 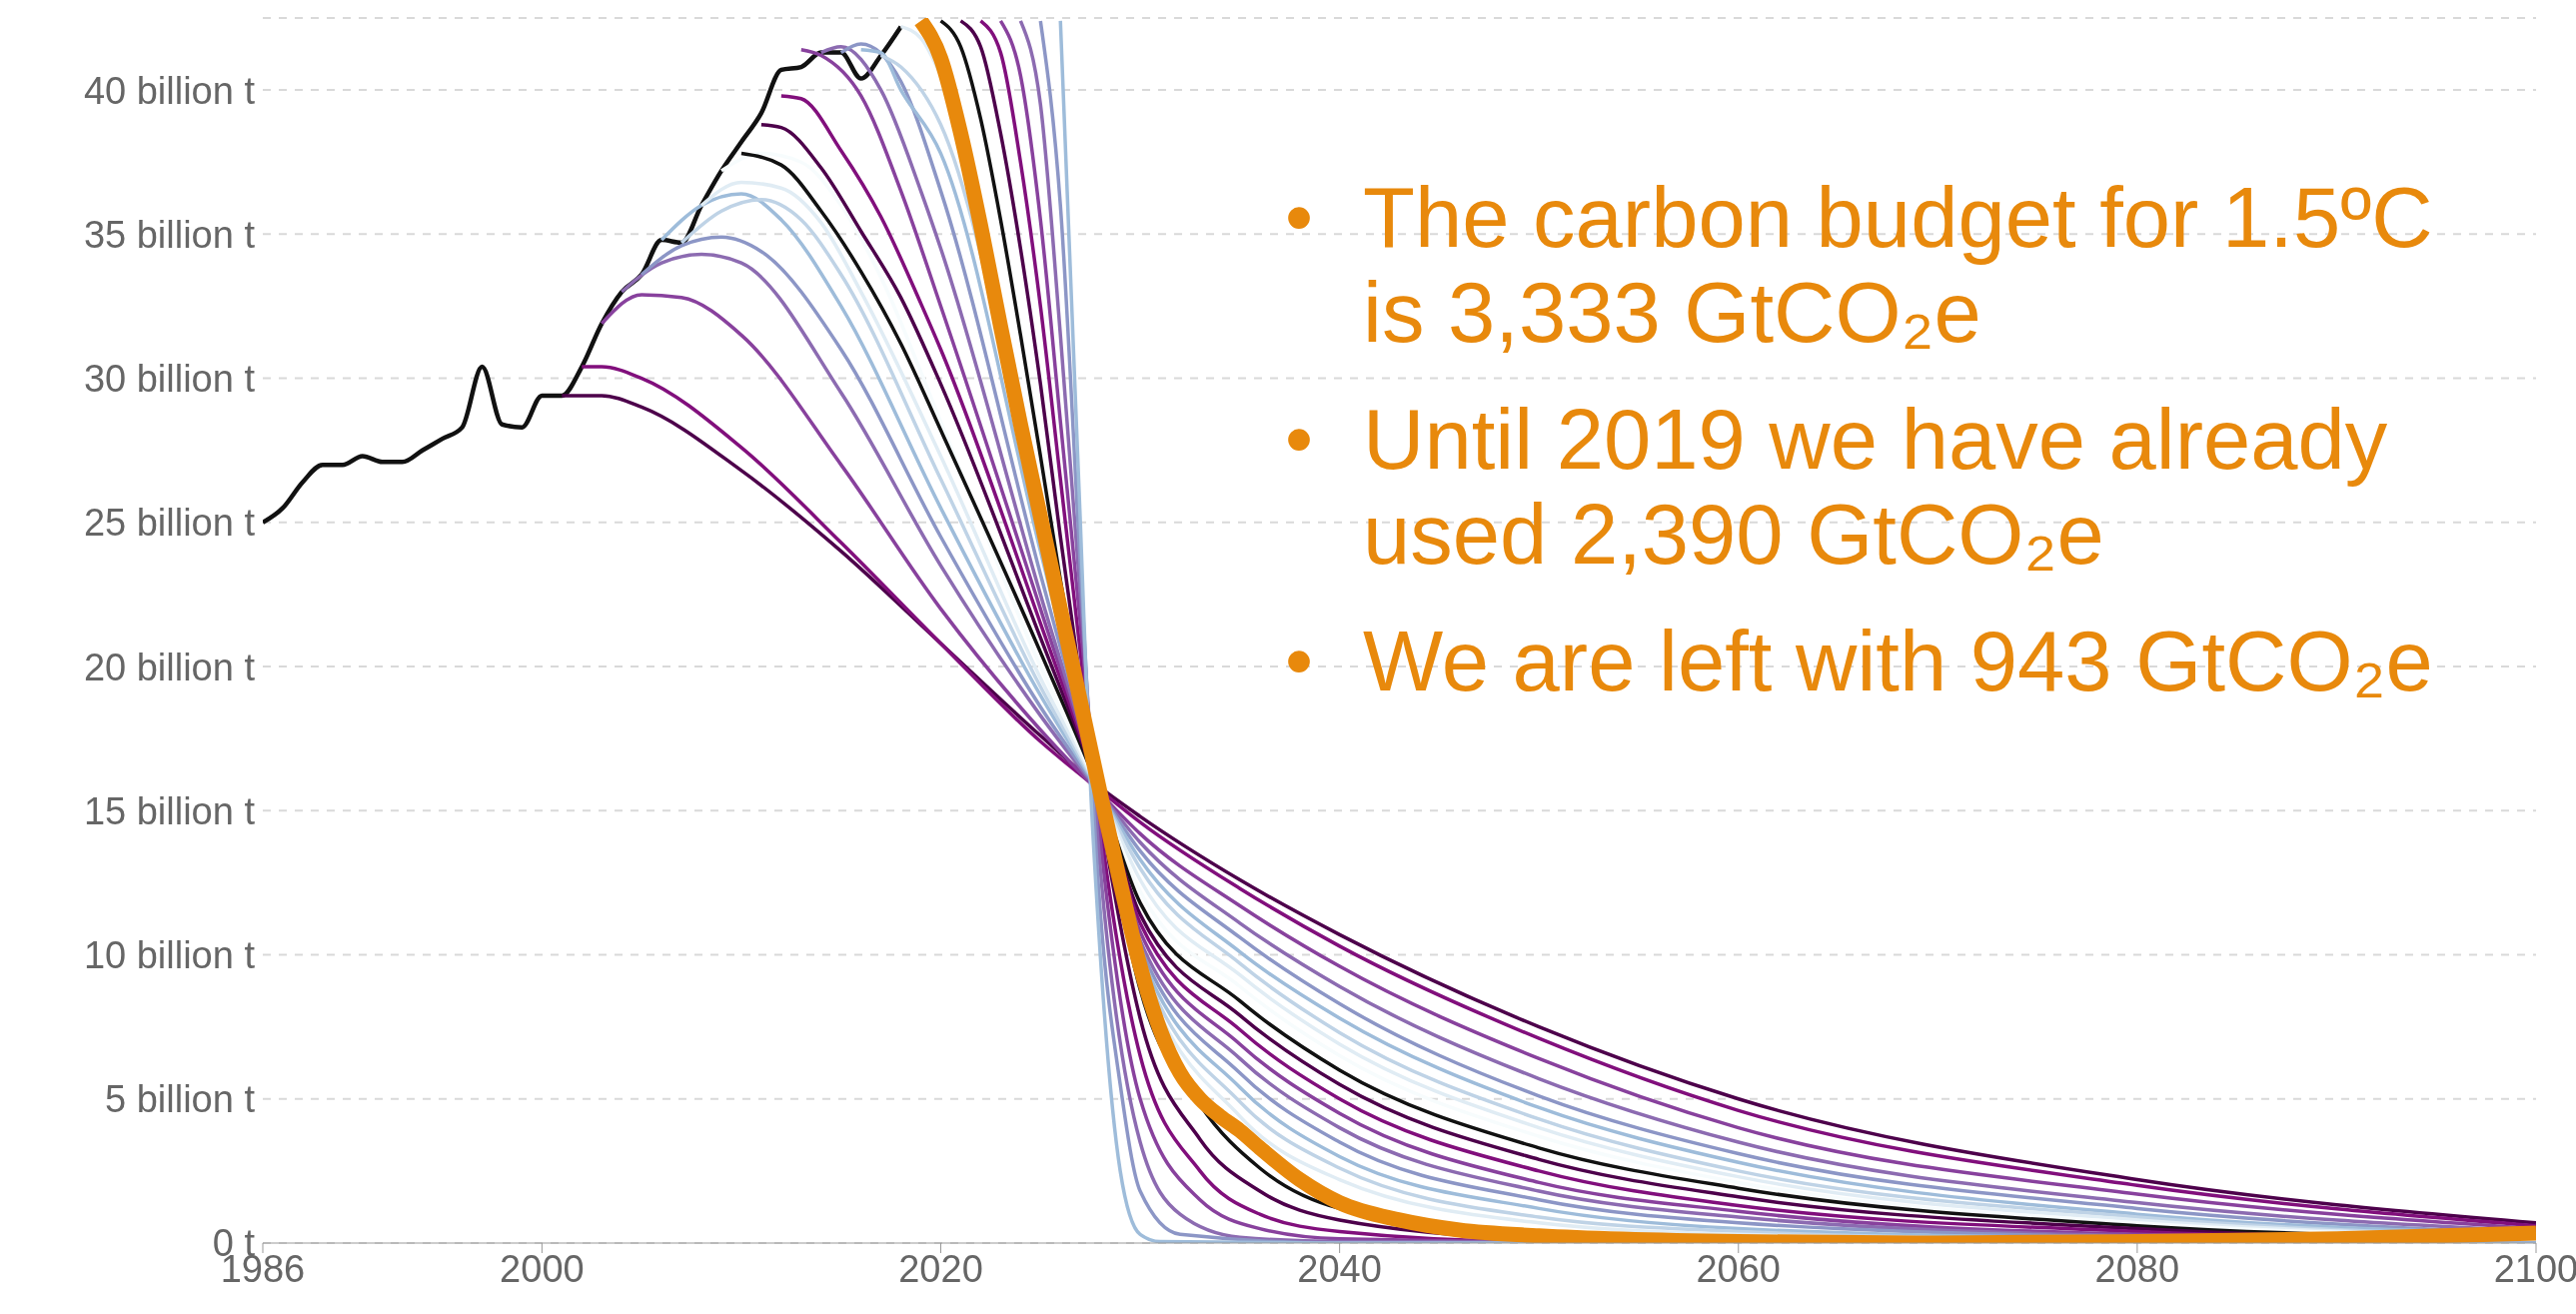 I want to click on x-tick-label: 2060, so click(x=1739, y=1268).